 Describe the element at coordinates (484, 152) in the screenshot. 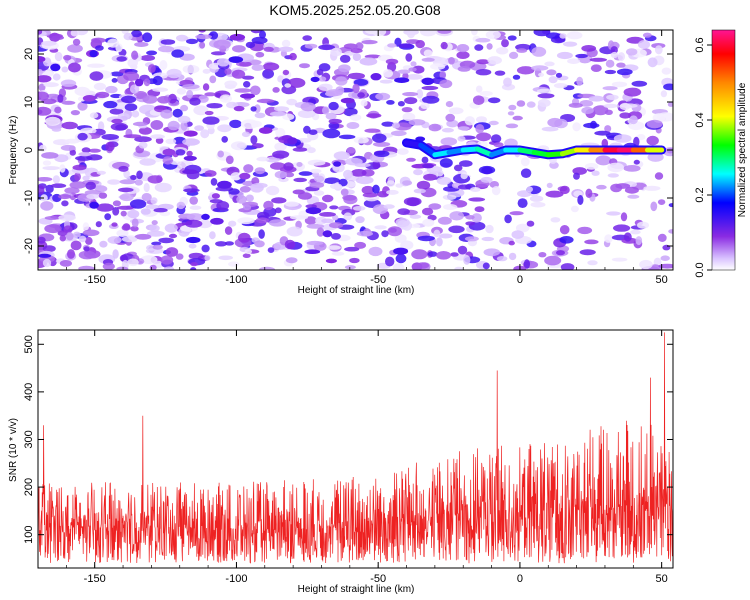

I see `signal-track-segment` at that location.